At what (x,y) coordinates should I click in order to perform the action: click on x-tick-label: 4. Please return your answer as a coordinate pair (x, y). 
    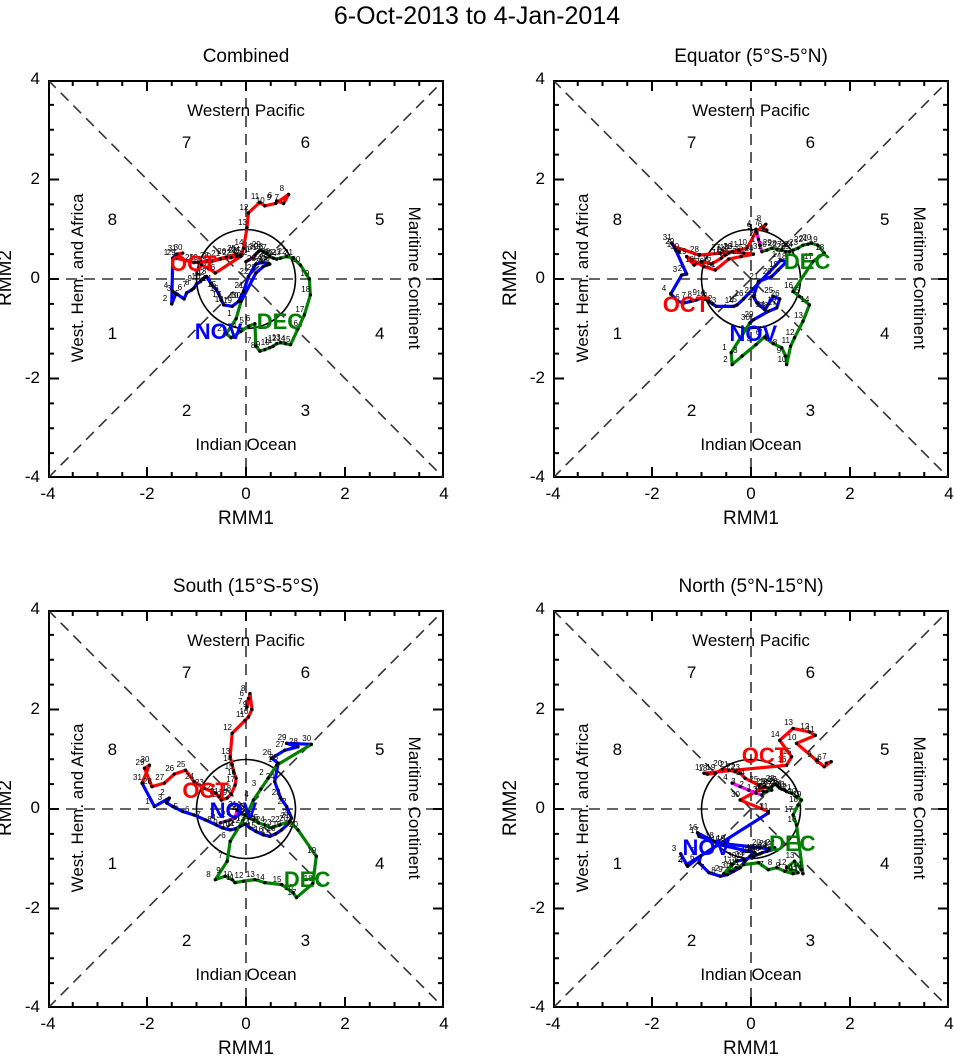
    Looking at the image, I should click on (949, 1023).